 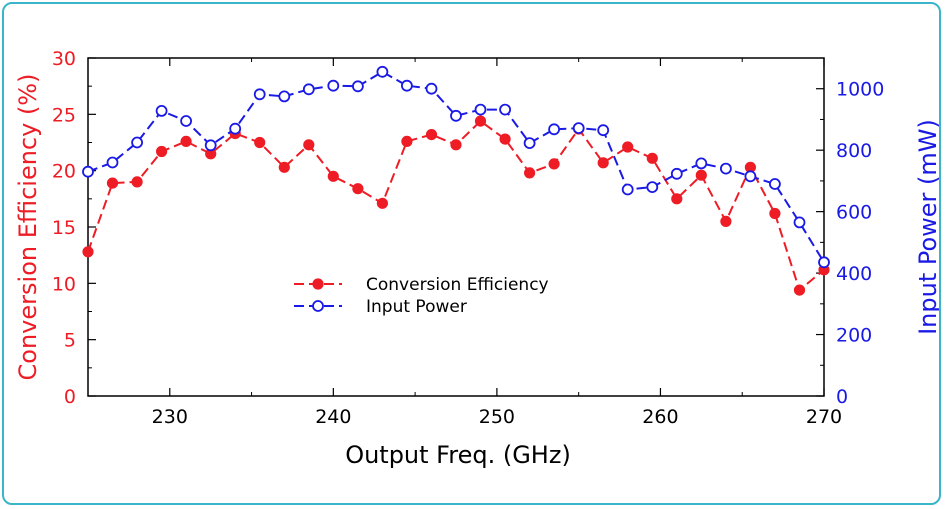 What do you see at coordinates (497, 417) in the screenshot?
I see `bottom-tick-label: 250` at bounding box center [497, 417].